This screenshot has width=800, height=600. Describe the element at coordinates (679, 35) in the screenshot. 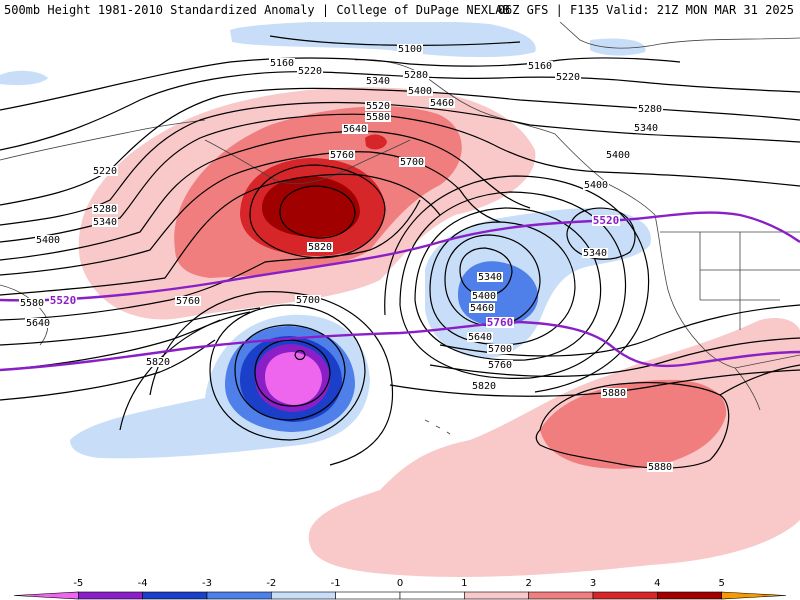

I see `arctic-coast` at that location.